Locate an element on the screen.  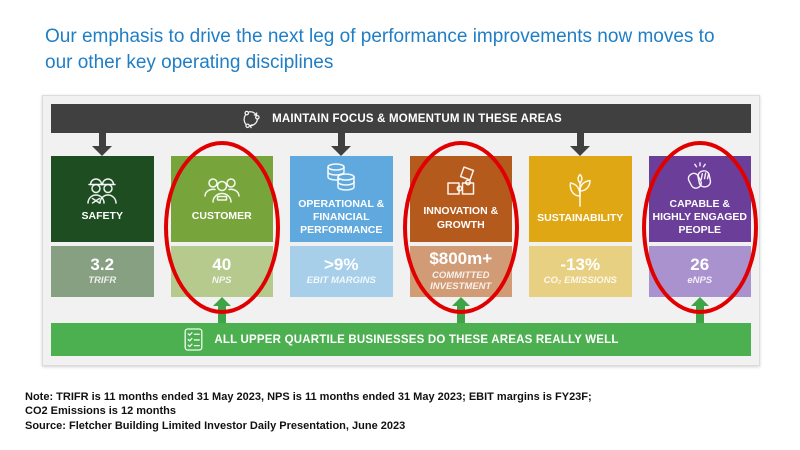
metric-box-sustainability: -13% CO₂ EMISSIONS is located at coordinates (580, 271).